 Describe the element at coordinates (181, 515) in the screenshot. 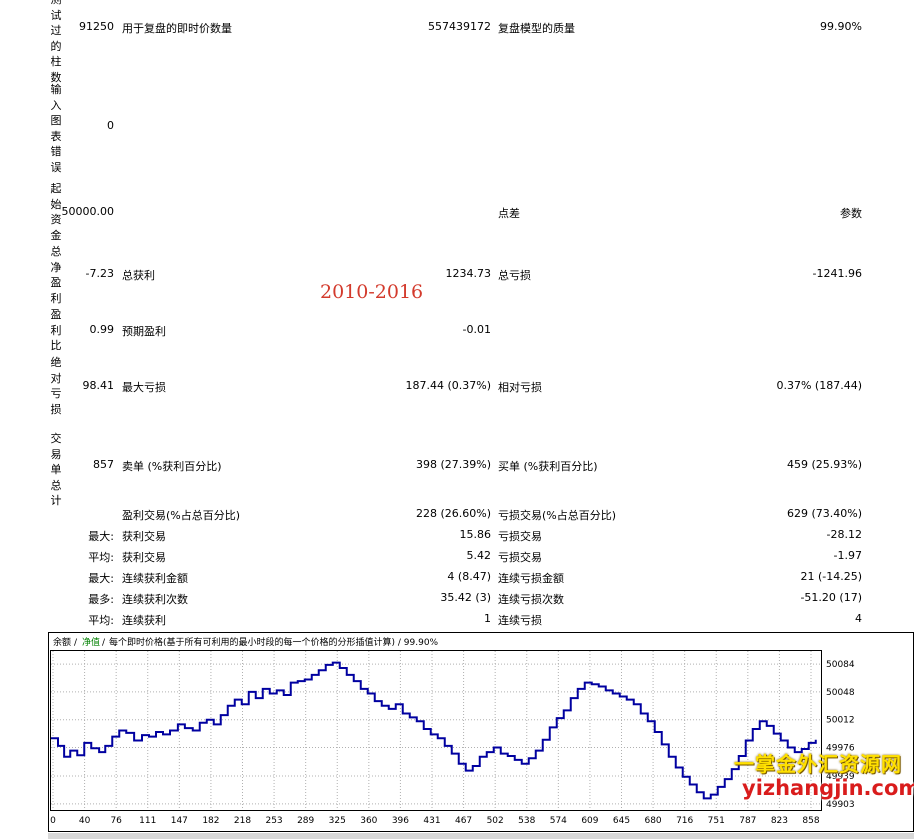

I see `label-profit-trades: 盈利交易(%占总百分比)` at that location.